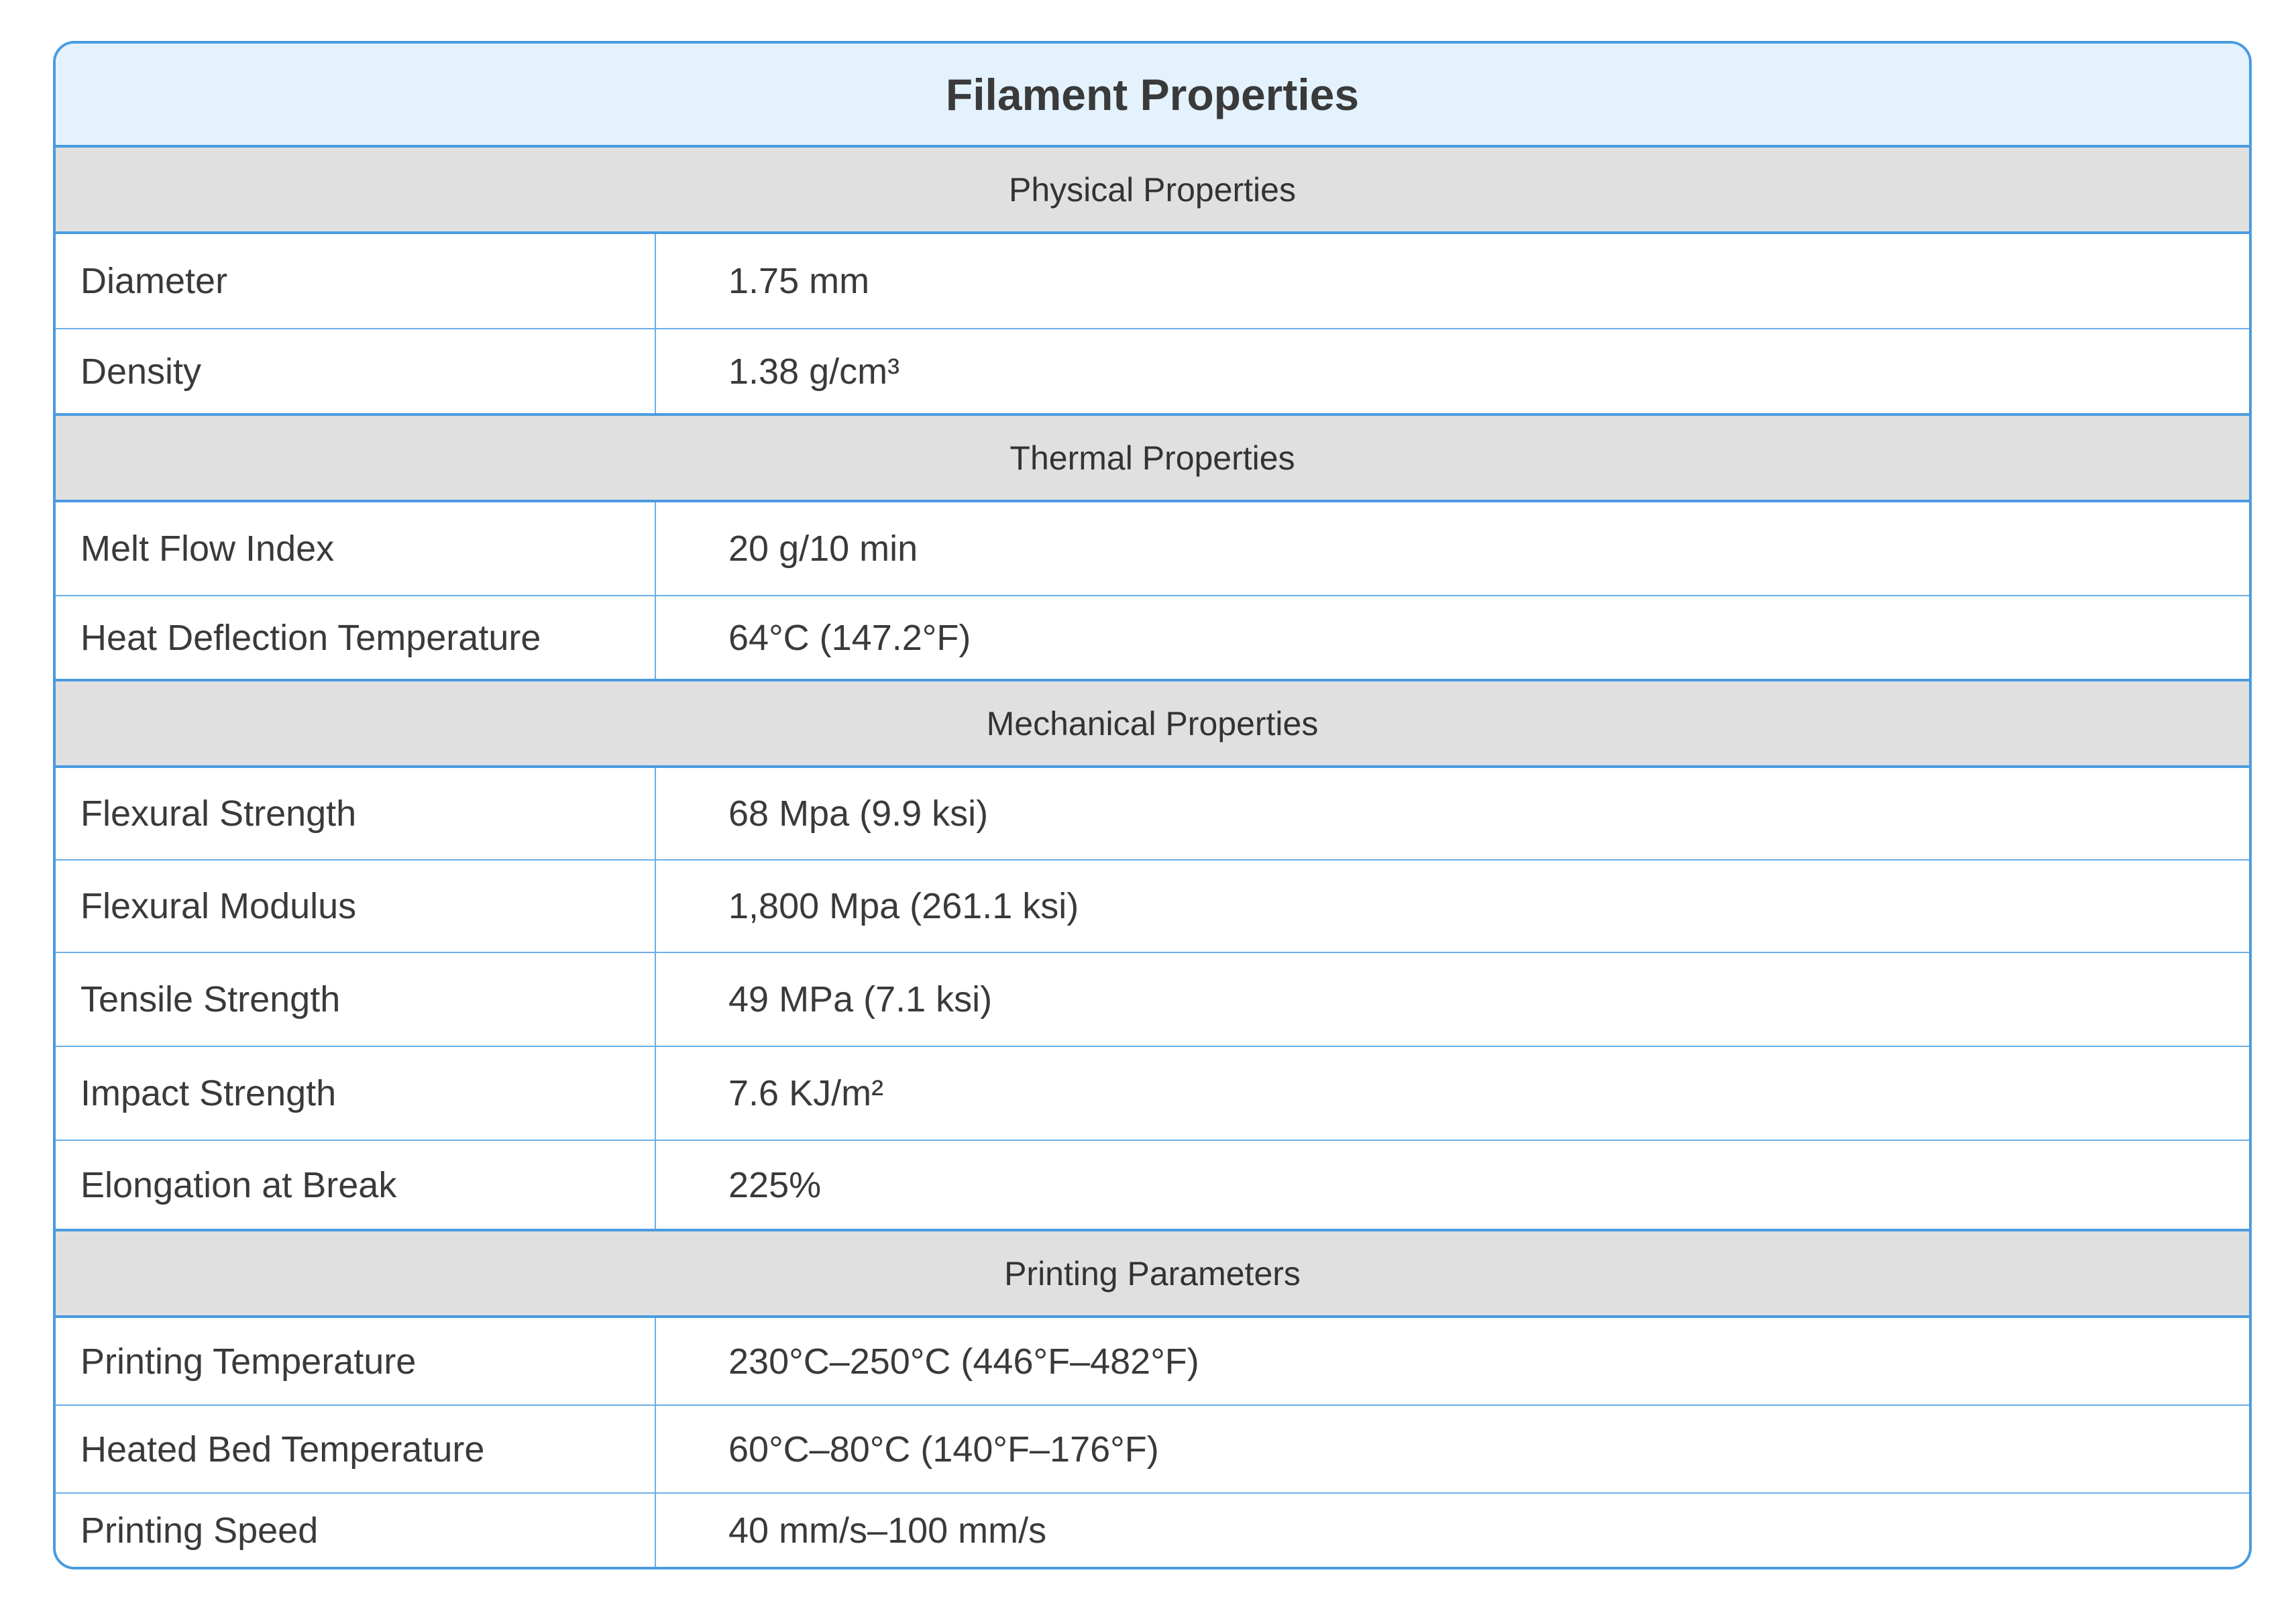 This screenshot has height=1599, width=2296. Describe the element at coordinates (1152, 281) in the screenshot. I see `property-row: Diameter 1.75 mm` at that location.